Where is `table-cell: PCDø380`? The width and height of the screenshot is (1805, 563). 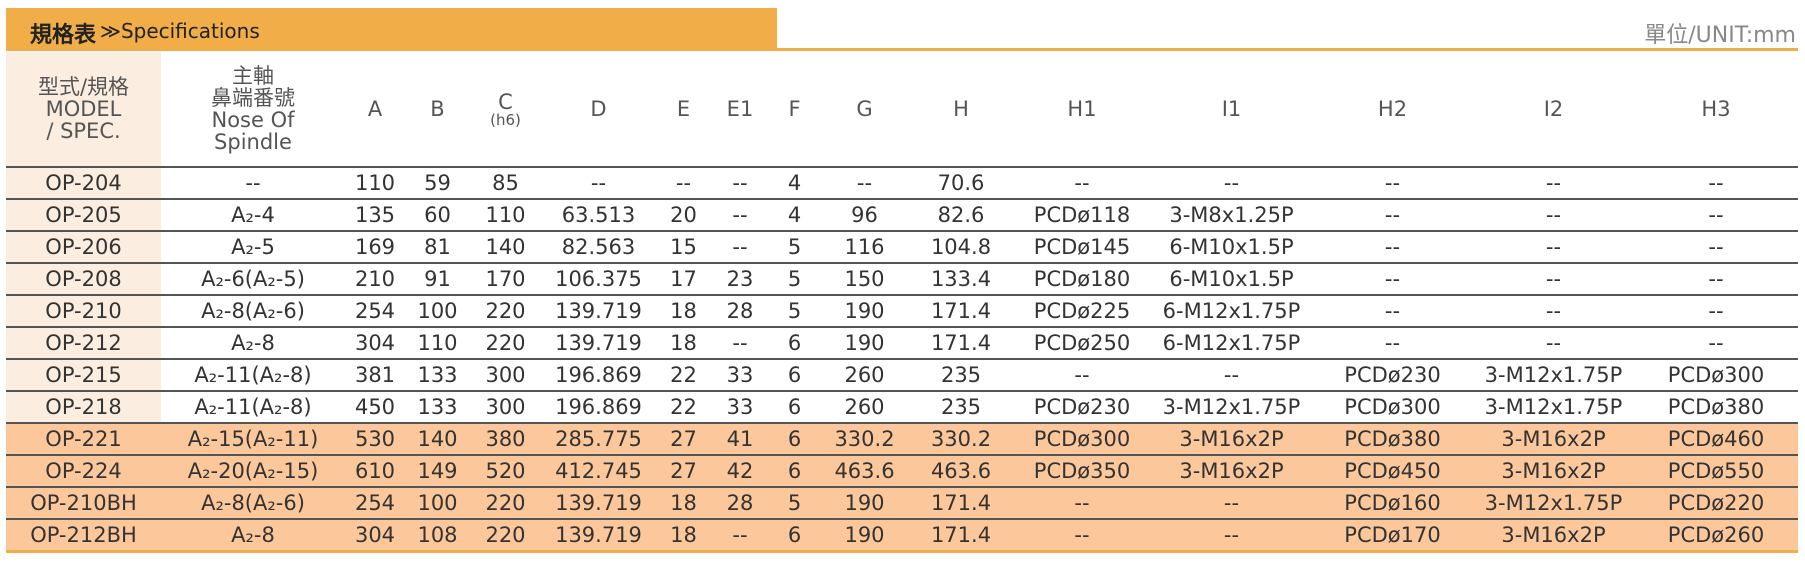
table-cell: PCDø380 is located at coordinates (1716, 407).